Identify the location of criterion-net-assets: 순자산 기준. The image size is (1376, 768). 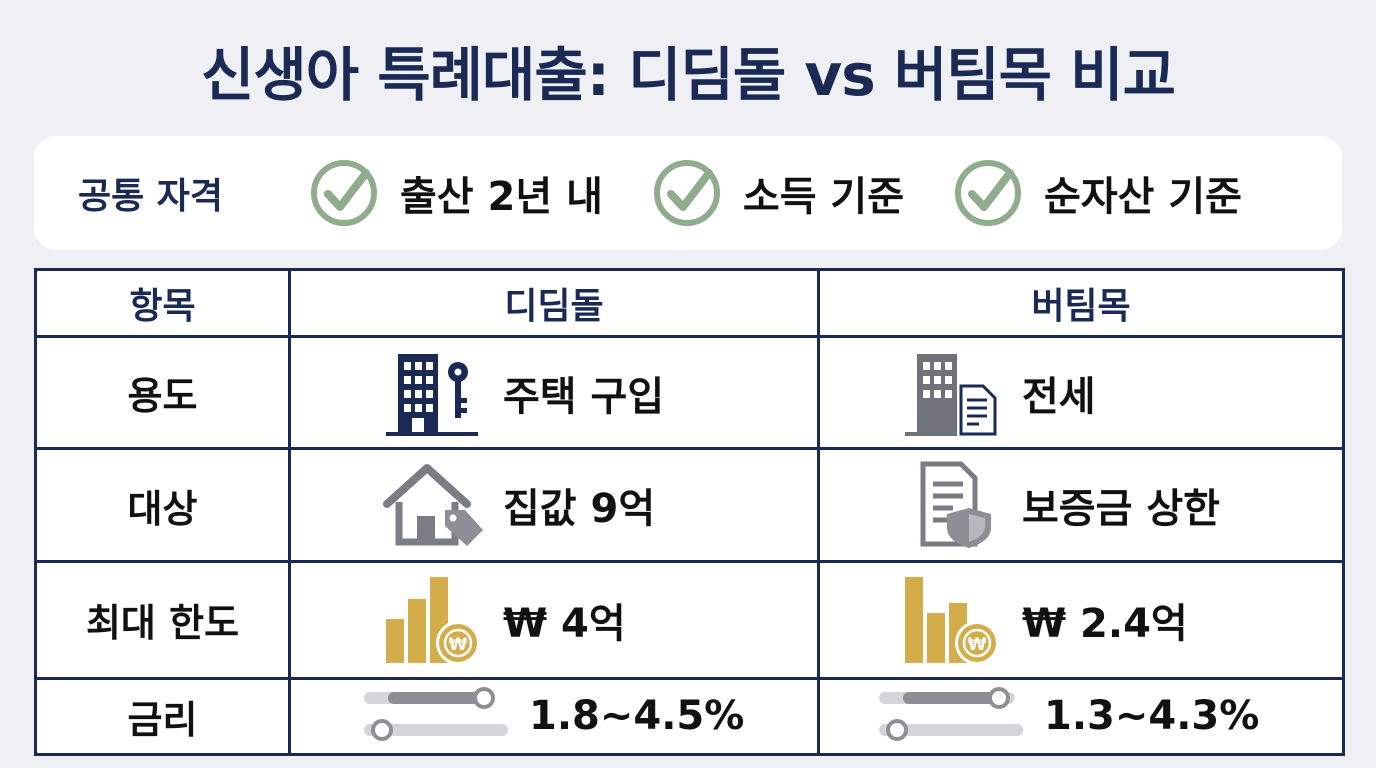
(1097, 193).